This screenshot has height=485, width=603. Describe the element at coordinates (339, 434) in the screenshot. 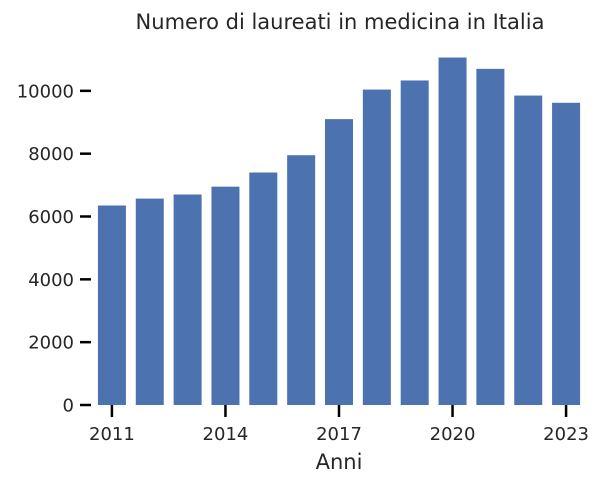

I see `x-tick-label-2017: 2017` at that location.